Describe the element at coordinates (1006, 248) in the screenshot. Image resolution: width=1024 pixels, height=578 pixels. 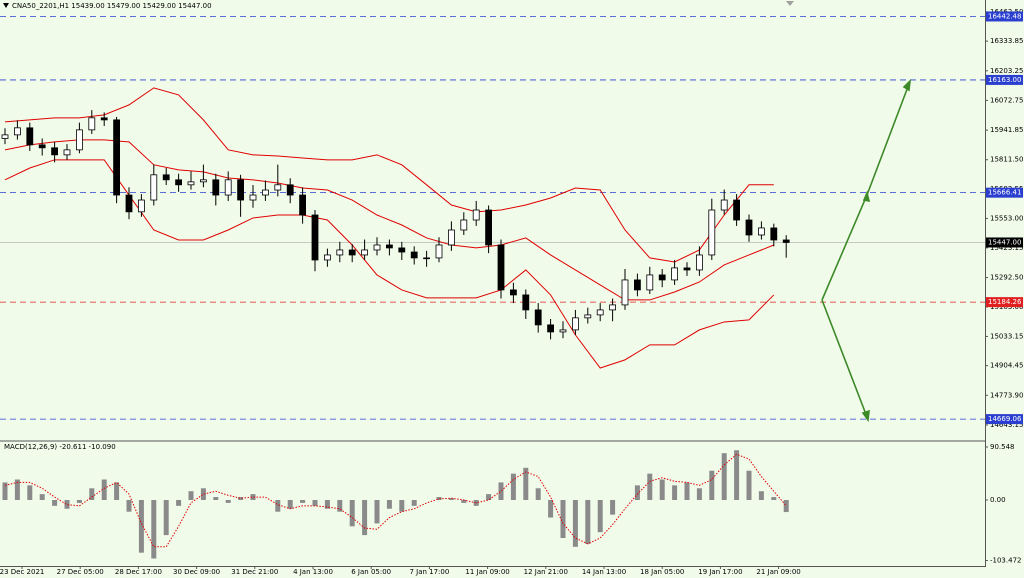
I see `y-tick-label: 15423.15` at that location.